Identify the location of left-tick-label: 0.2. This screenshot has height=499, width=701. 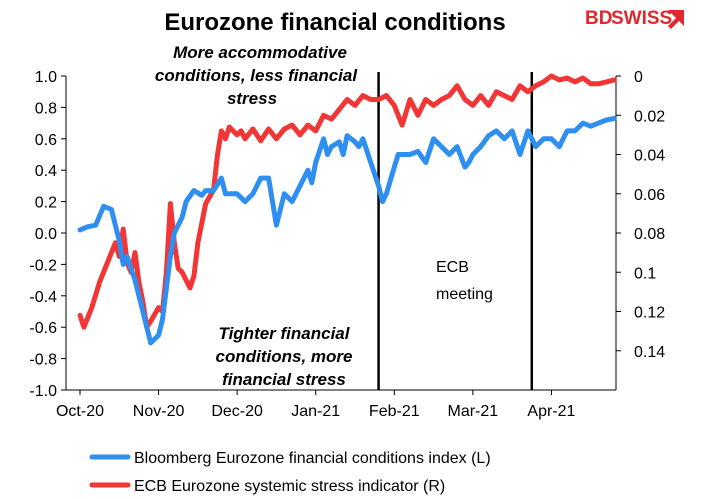
(46, 203).